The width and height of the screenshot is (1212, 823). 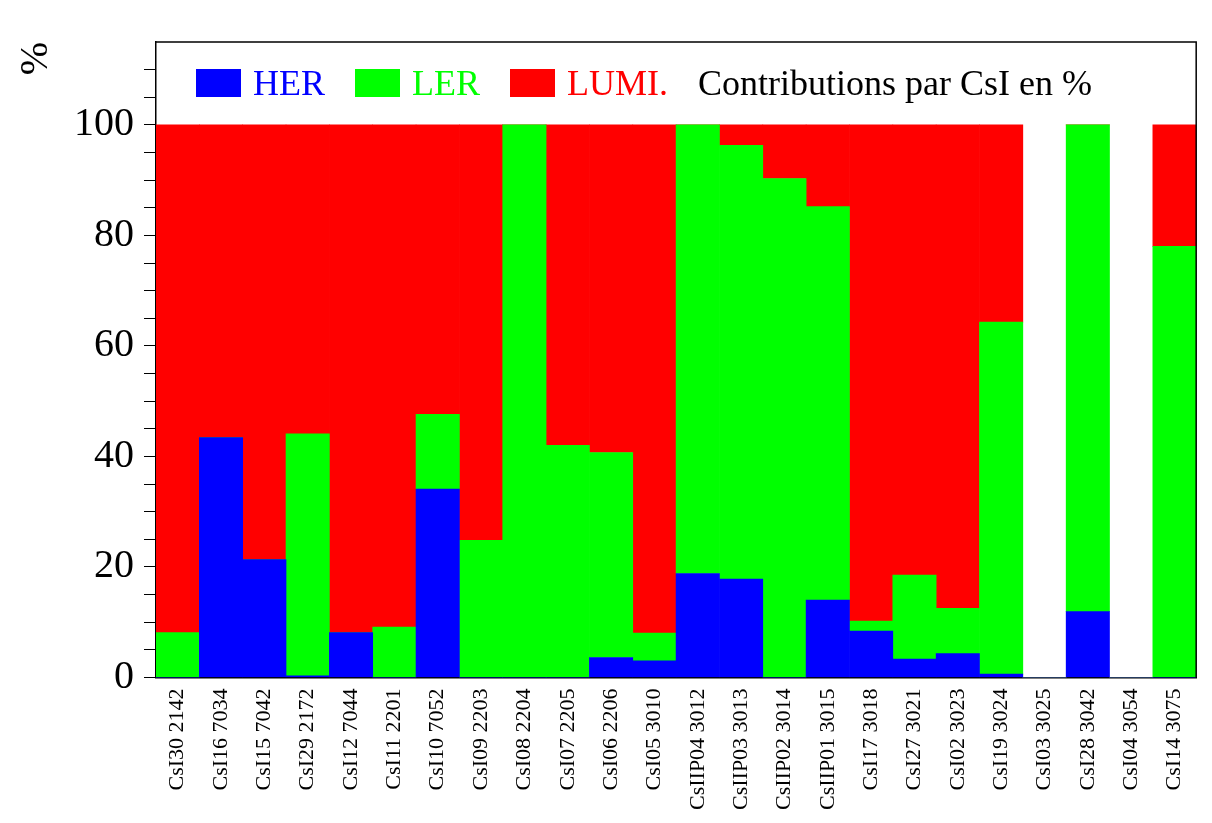 What do you see at coordinates (349, 739) in the screenshot?
I see `x-tick-label: CsI12 7044` at bounding box center [349, 739].